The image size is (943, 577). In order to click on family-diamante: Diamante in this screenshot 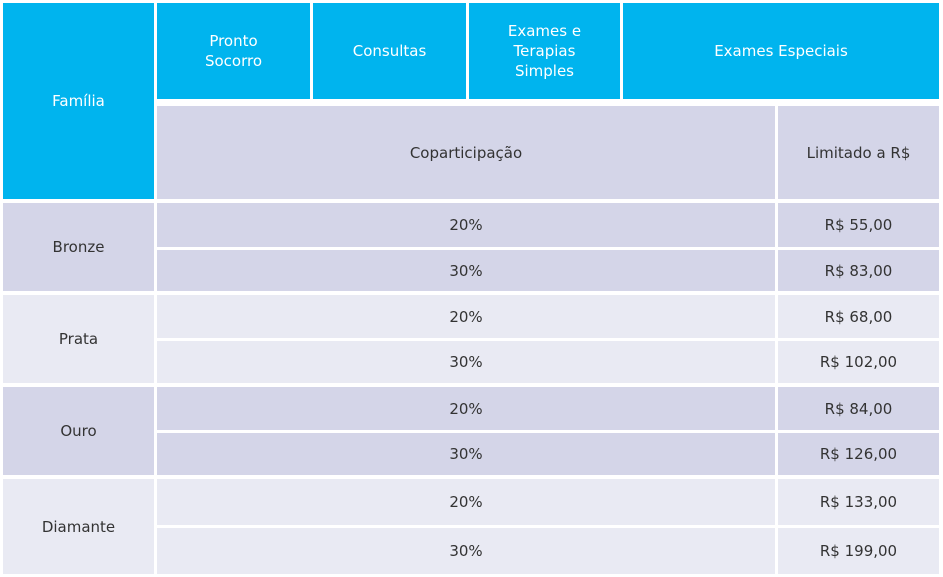, I will do `click(78, 526)`.